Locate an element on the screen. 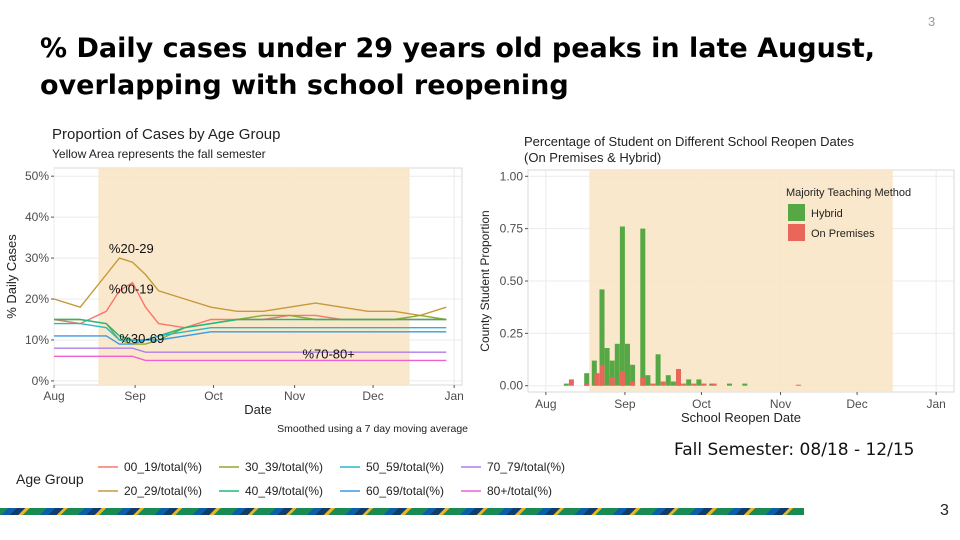  line-legend-label-0: 00_19/total(%) is located at coordinates (163, 467).